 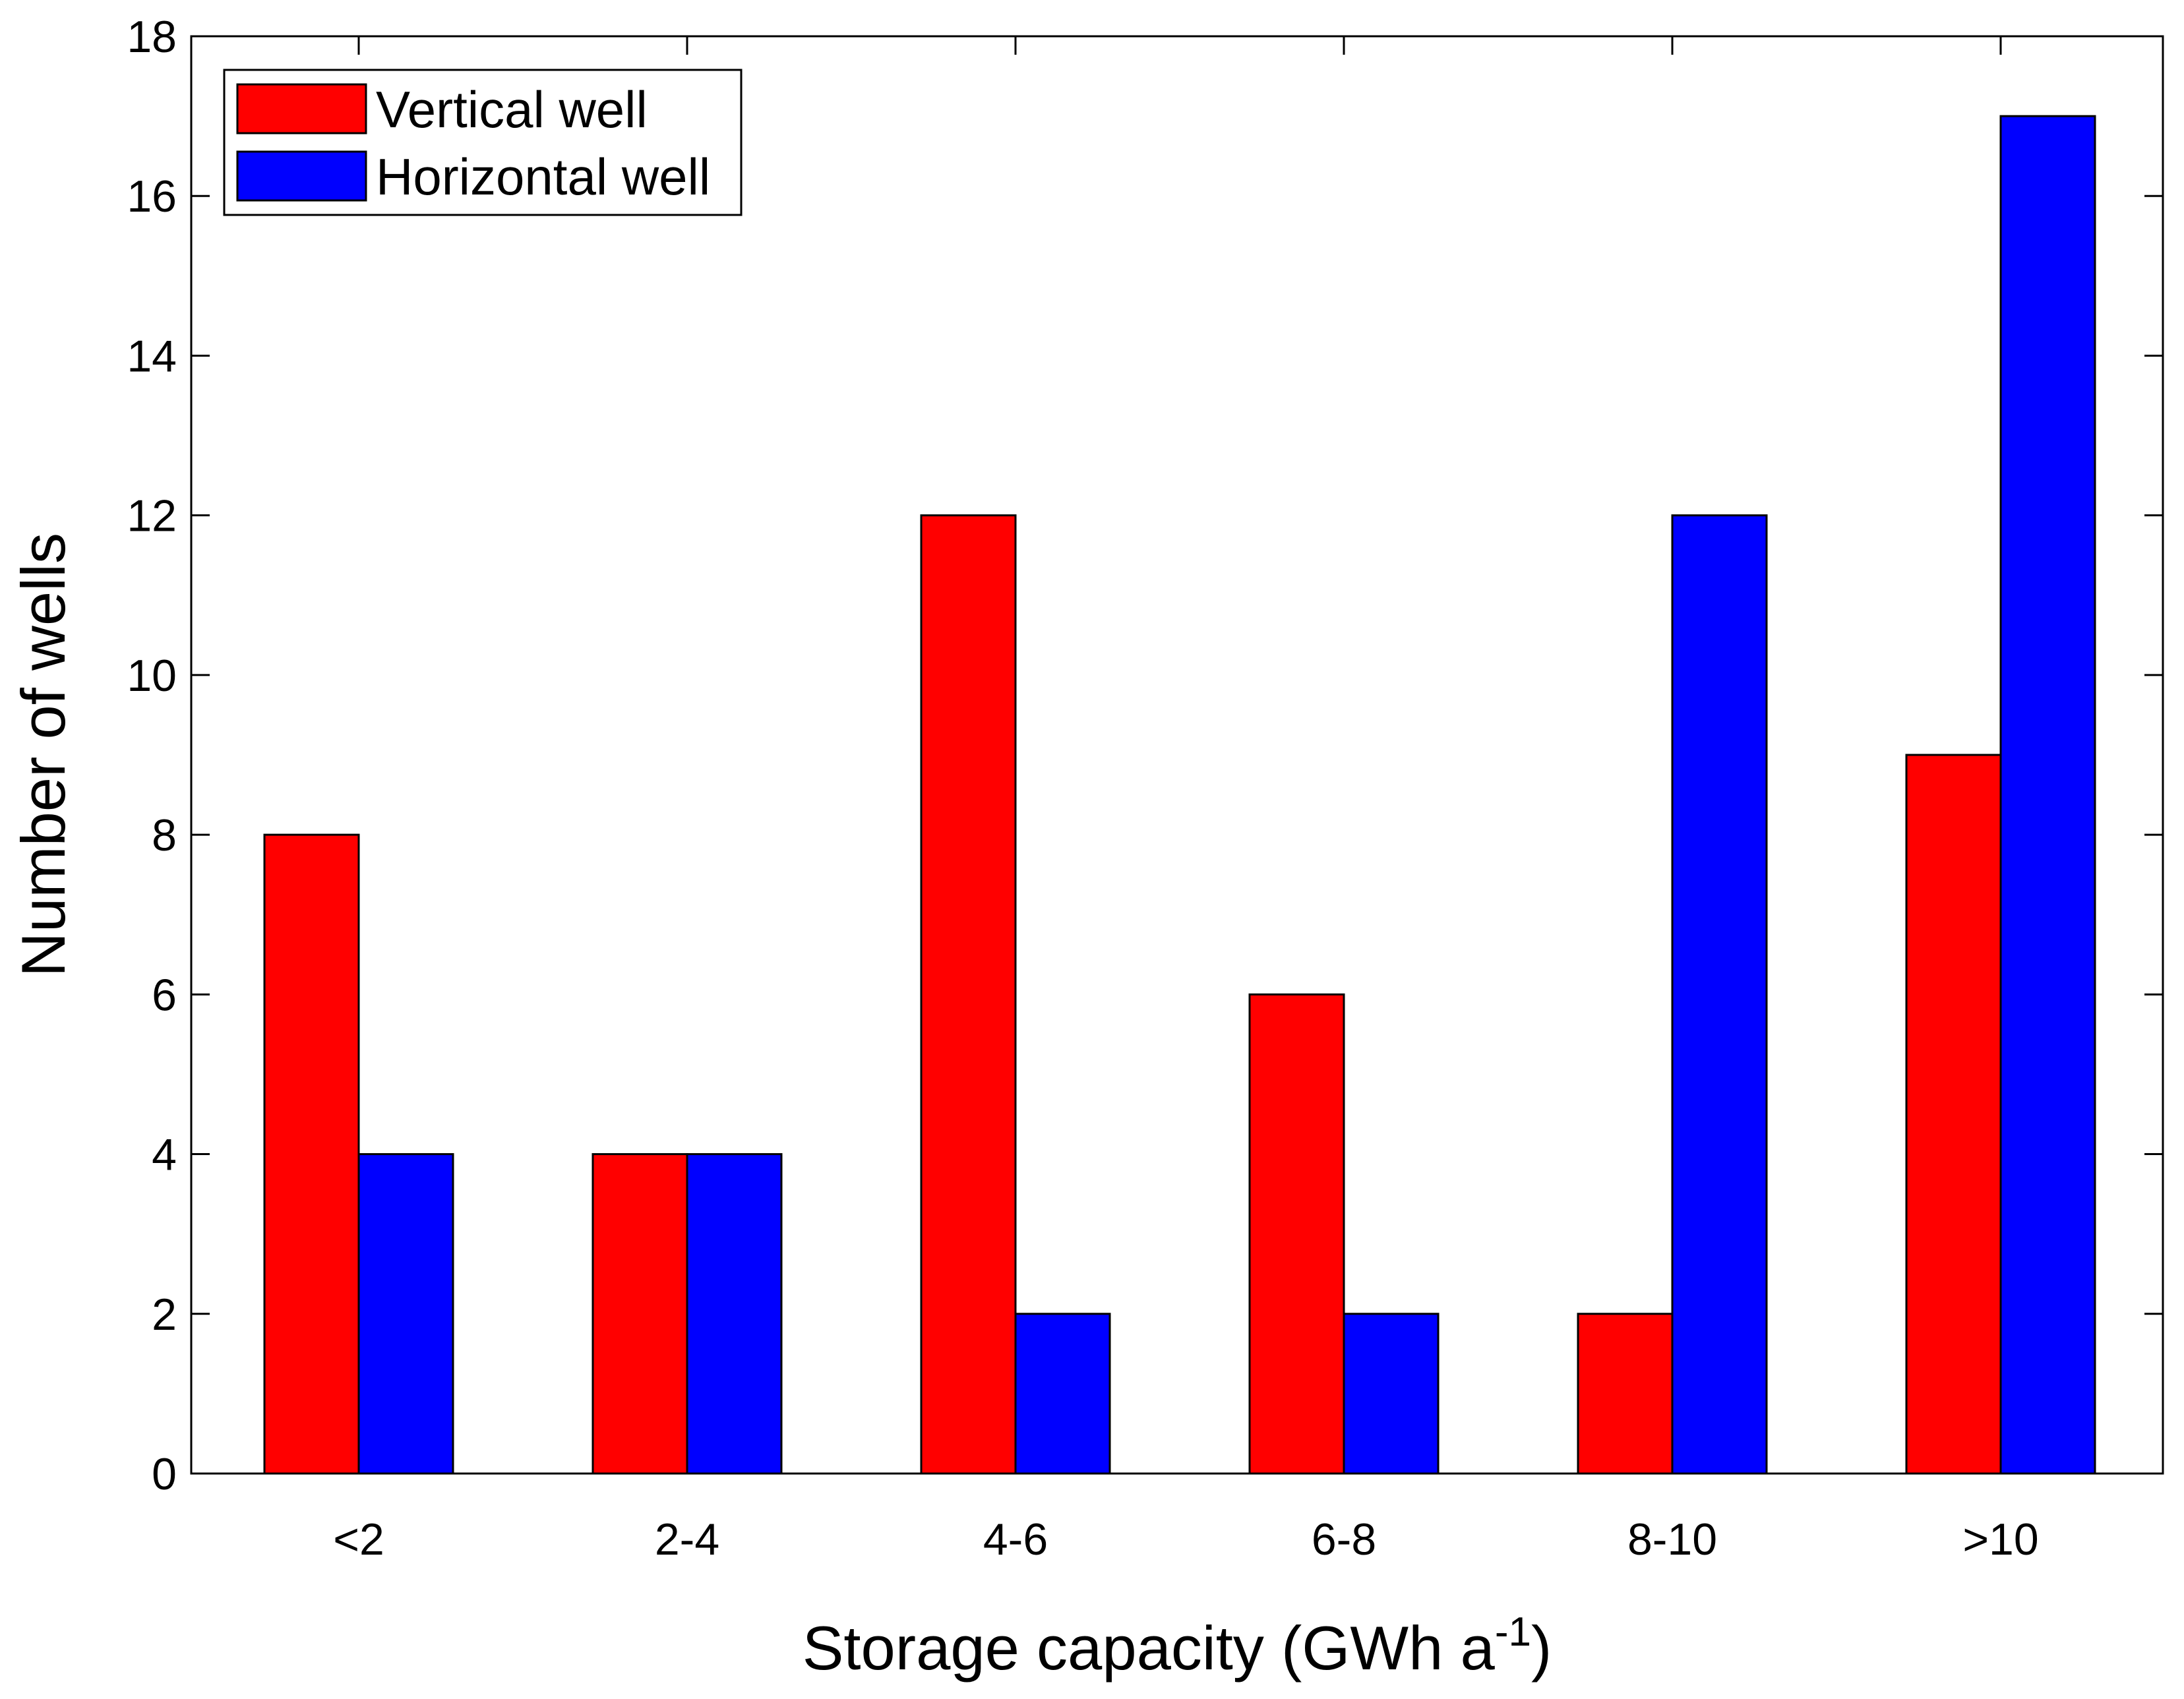 I want to click on y-tick-label: 10, so click(x=152, y=676).